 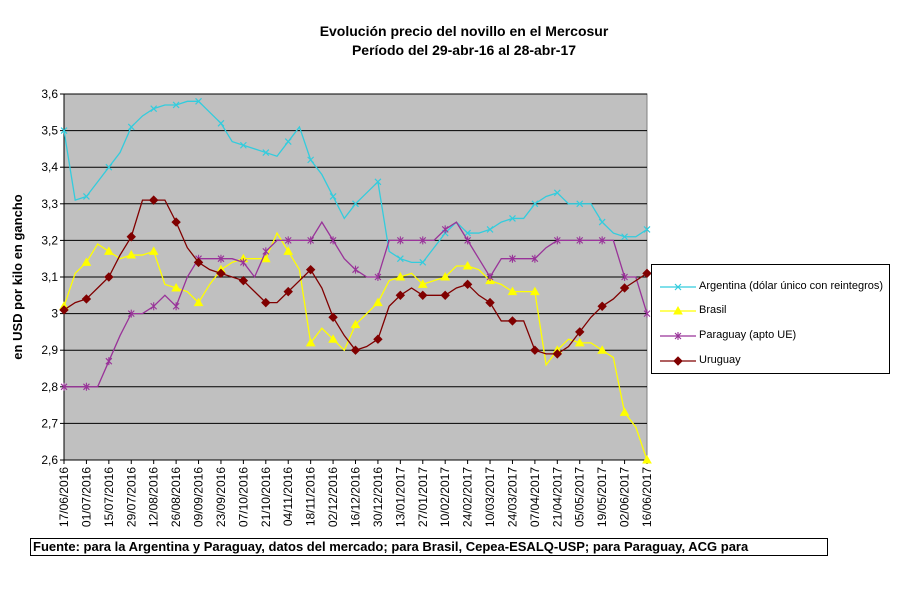 I want to click on legend-label-argentina: Argentina (dólar único con reintegros), so click(x=791, y=286).